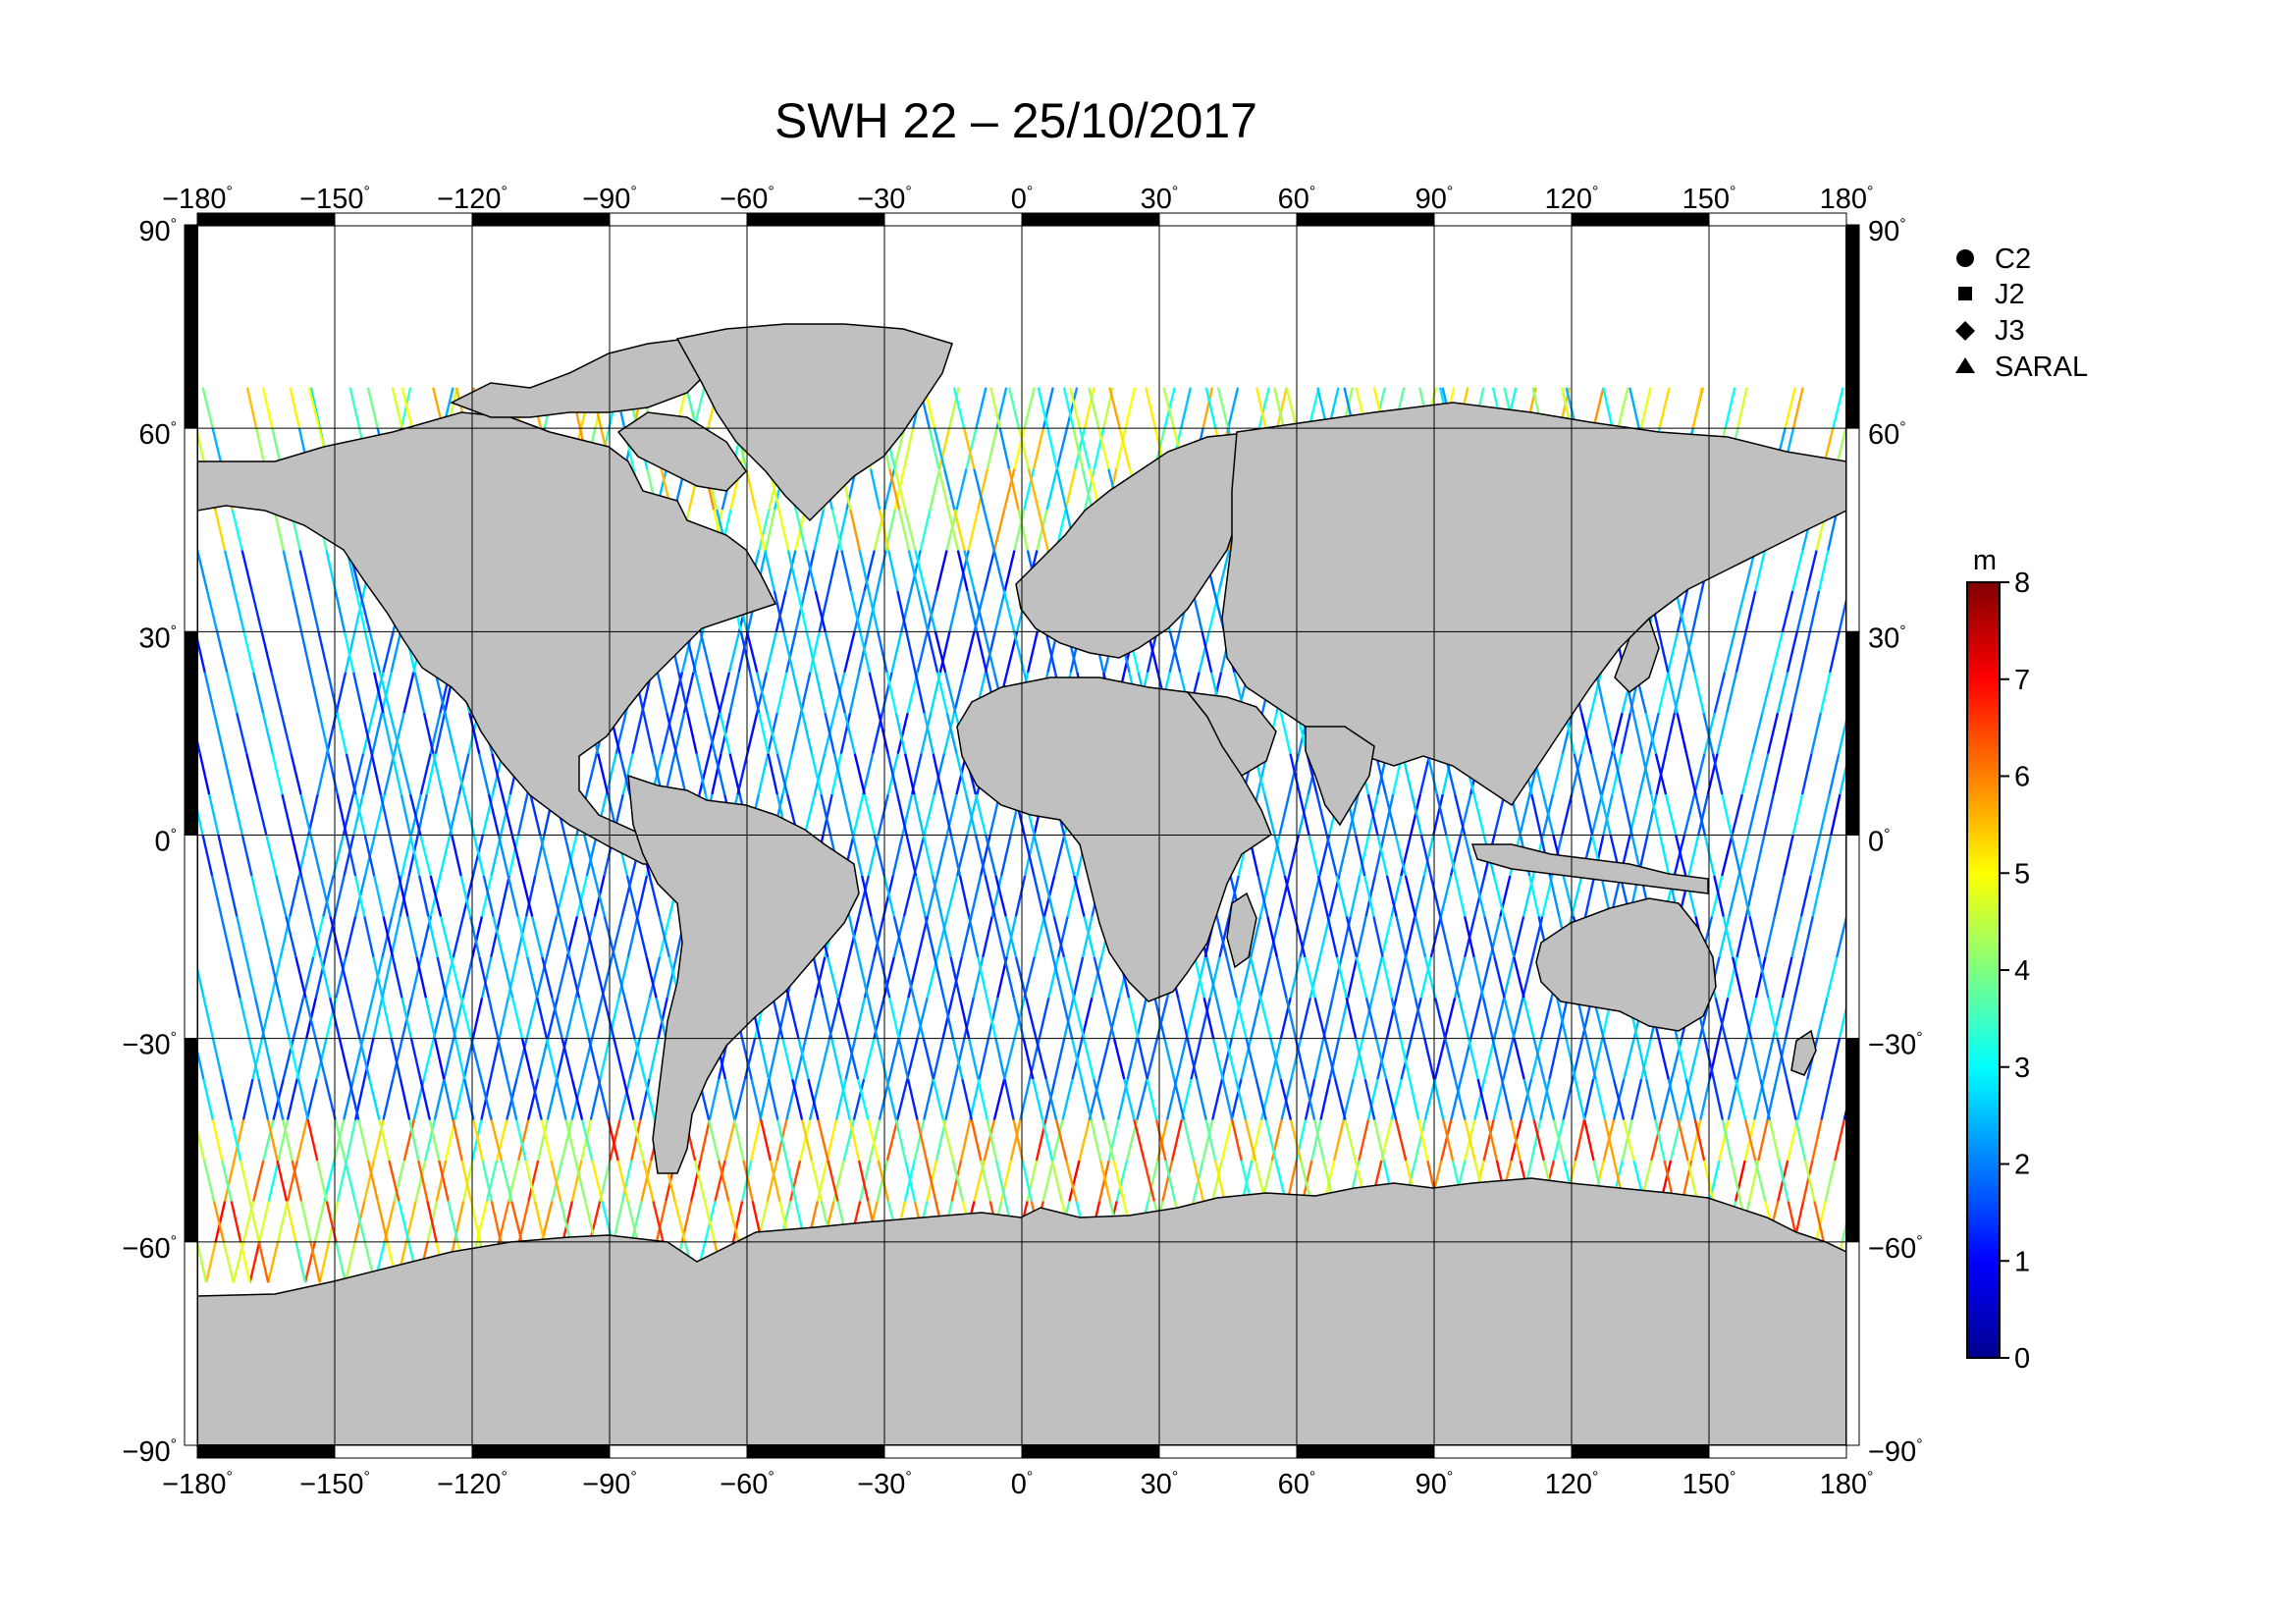  Describe the element at coordinates (1297, 200) in the screenshot. I see `x-tick-label-top: 60°` at that location.